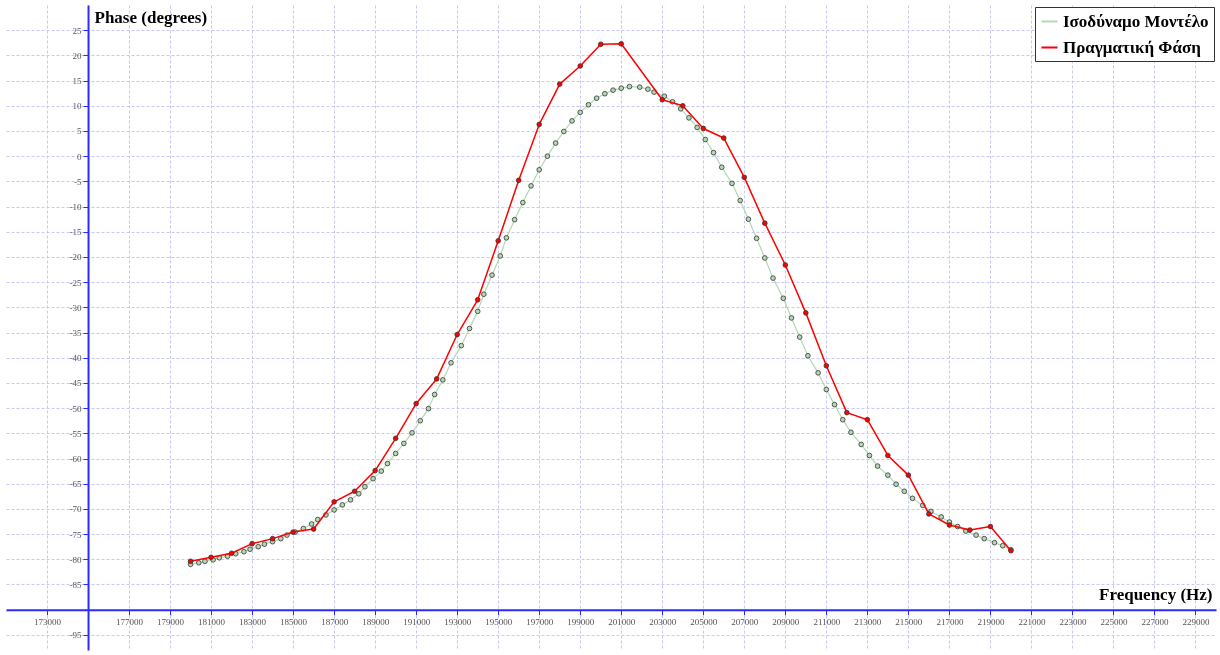  What do you see at coordinates (1155, 622) in the screenshot?
I see `x-tick-label: 227000` at bounding box center [1155, 622].